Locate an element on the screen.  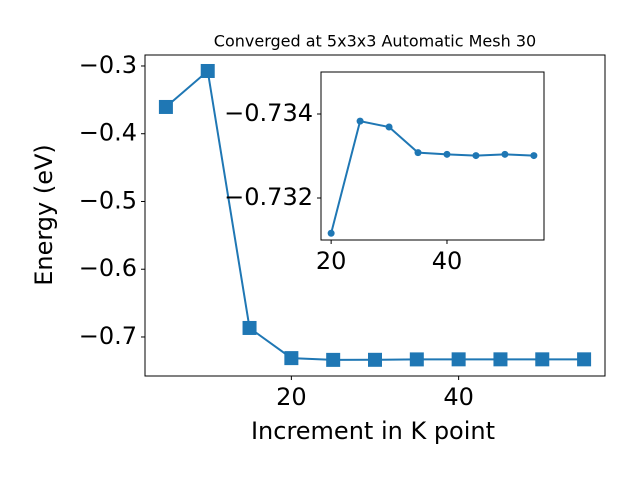
data-line is located at coordinates (432, 176).